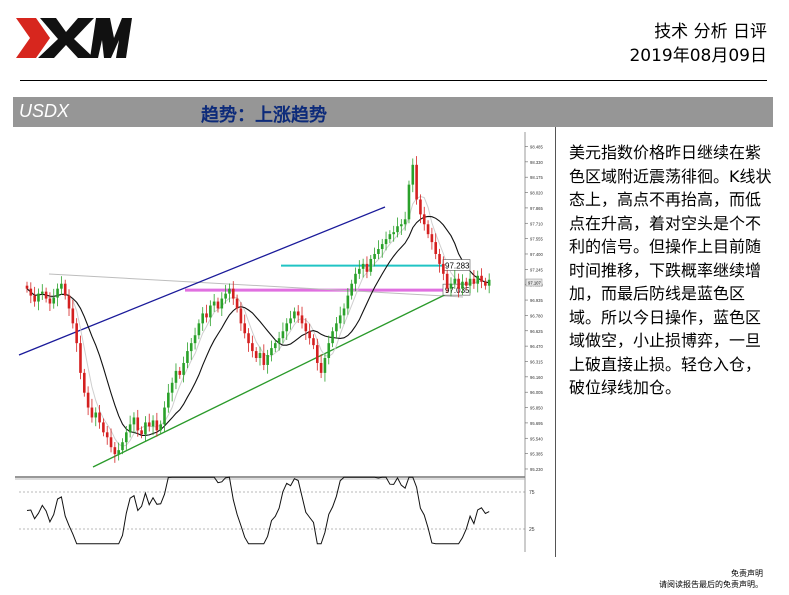 The width and height of the screenshot is (789, 595). What do you see at coordinates (536, 177) in the screenshot?
I see `y-tick-label: 98.175` at bounding box center [536, 177].